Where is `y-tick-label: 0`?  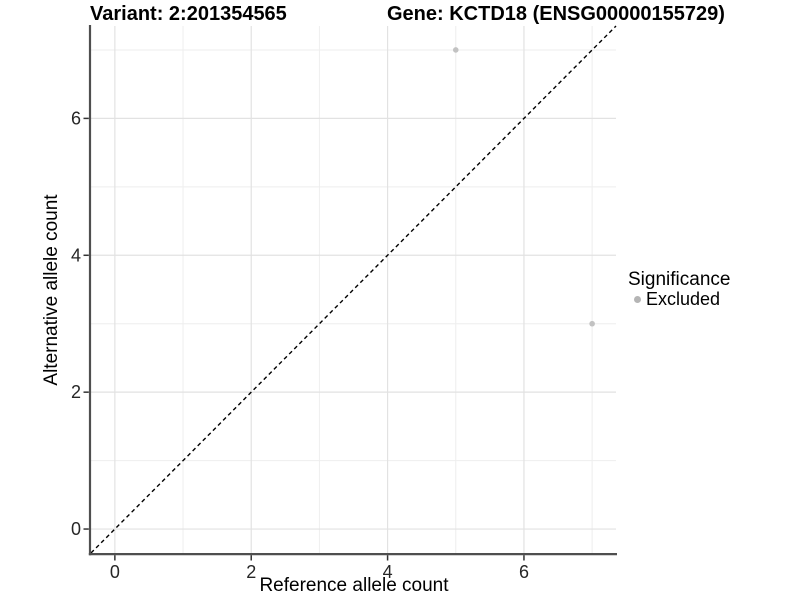 y-tick-label: 0 is located at coordinates (76, 529).